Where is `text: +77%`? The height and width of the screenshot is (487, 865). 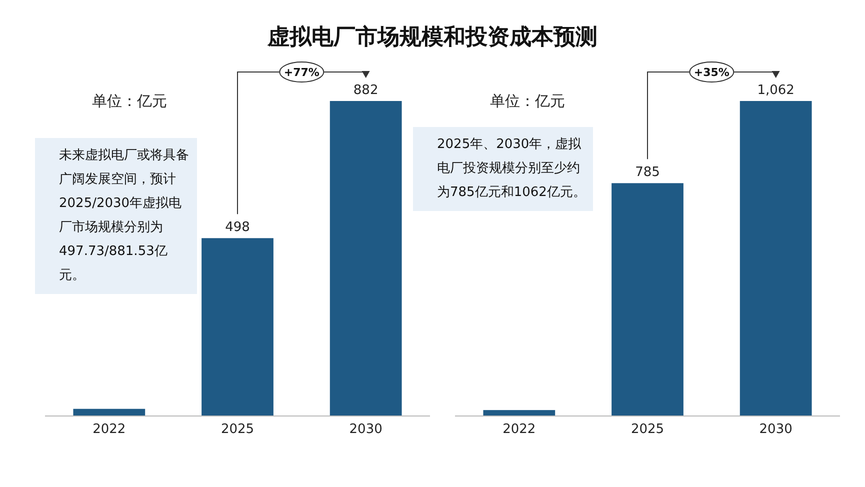
text: +77% is located at coordinates (302, 72).